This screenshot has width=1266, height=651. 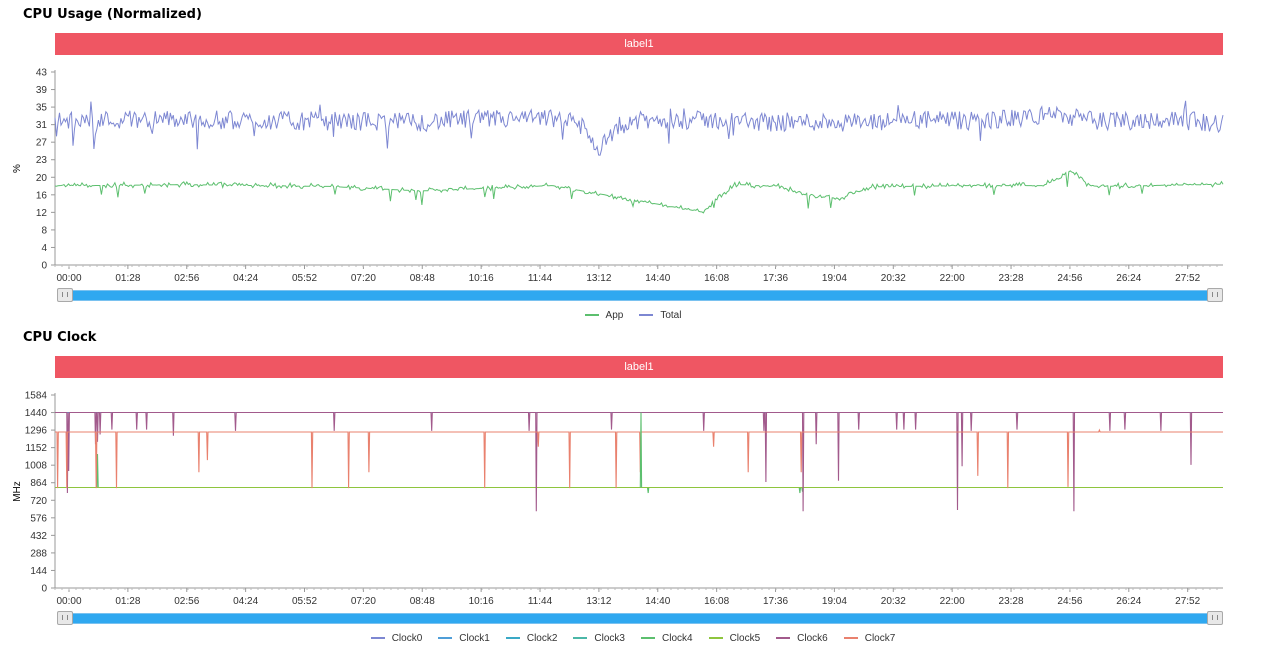 I want to click on series-line-clock7, so click(x=639, y=458).